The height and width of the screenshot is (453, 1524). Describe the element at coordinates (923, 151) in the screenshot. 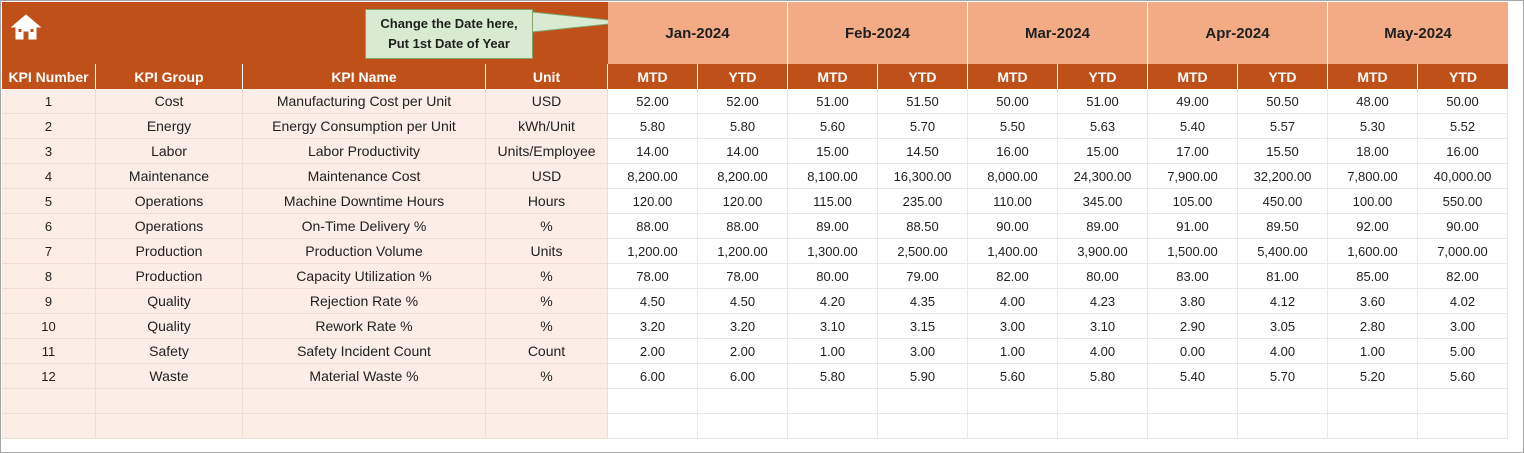

I see `ytd-value-cell: 14.50` at that location.